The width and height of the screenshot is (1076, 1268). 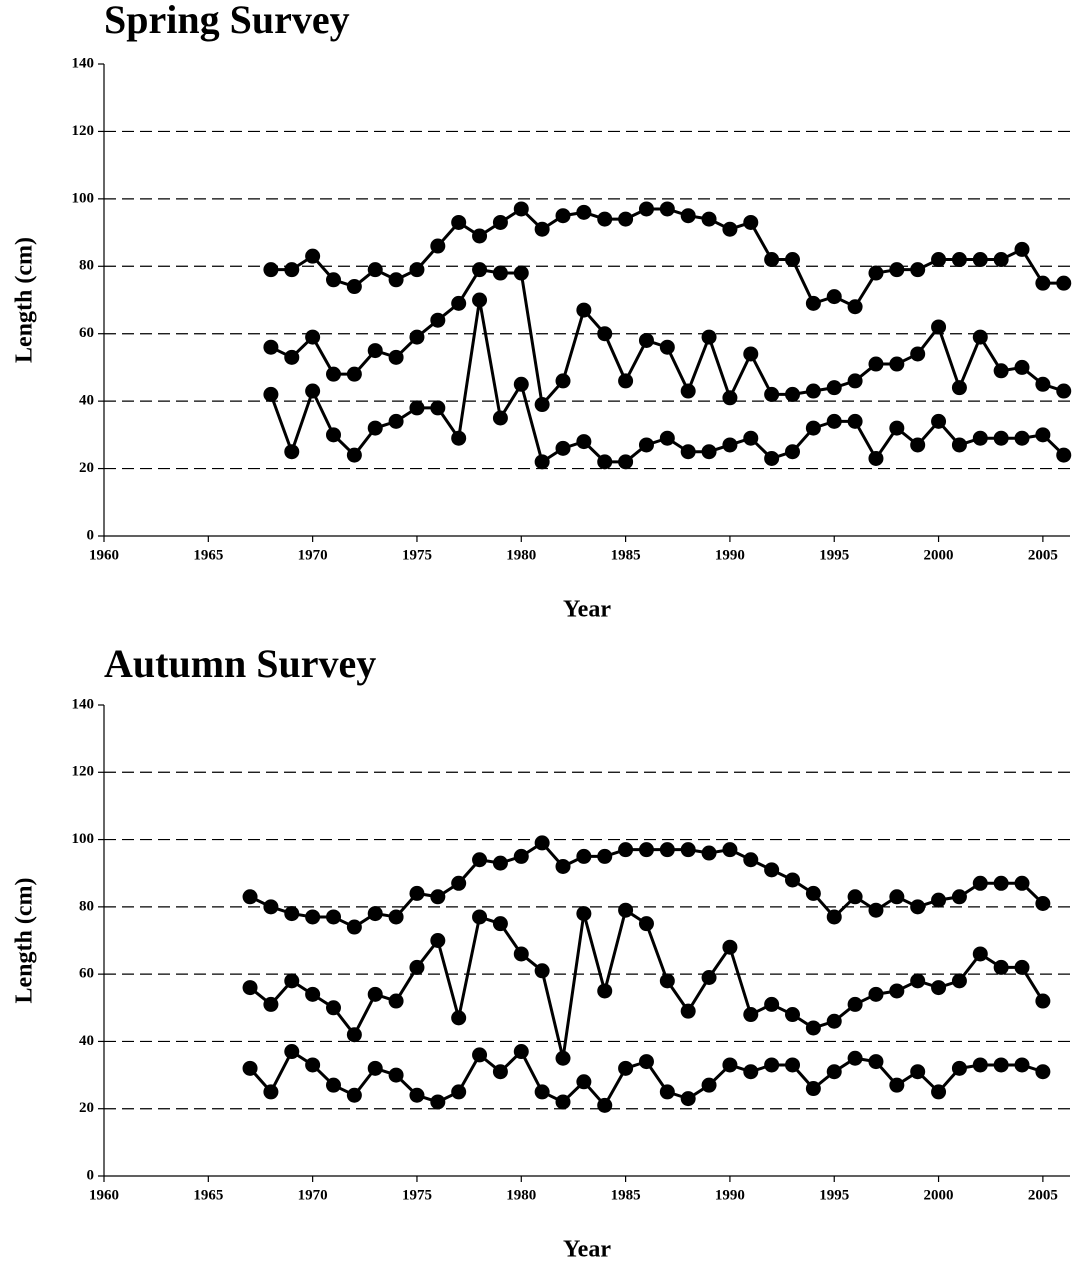 I want to click on y-tick-label: 80, so click(x=86, y=906).